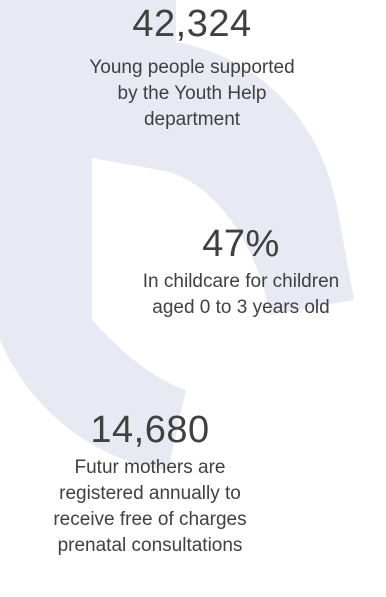 The height and width of the screenshot is (597, 386). What do you see at coordinates (241, 307) in the screenshot?
I see `stat-label-line: aged 0 to 3 years old` at bounding box center [241, 307].